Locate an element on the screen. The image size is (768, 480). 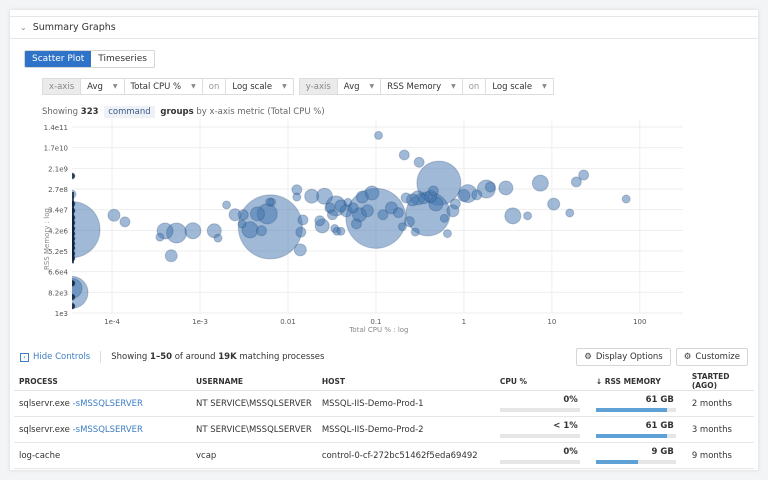
y-axis-controls: y-axis Avg ▼ RSS Memory ▼ on Log scale ▼ is located at coordinates (426, 86).